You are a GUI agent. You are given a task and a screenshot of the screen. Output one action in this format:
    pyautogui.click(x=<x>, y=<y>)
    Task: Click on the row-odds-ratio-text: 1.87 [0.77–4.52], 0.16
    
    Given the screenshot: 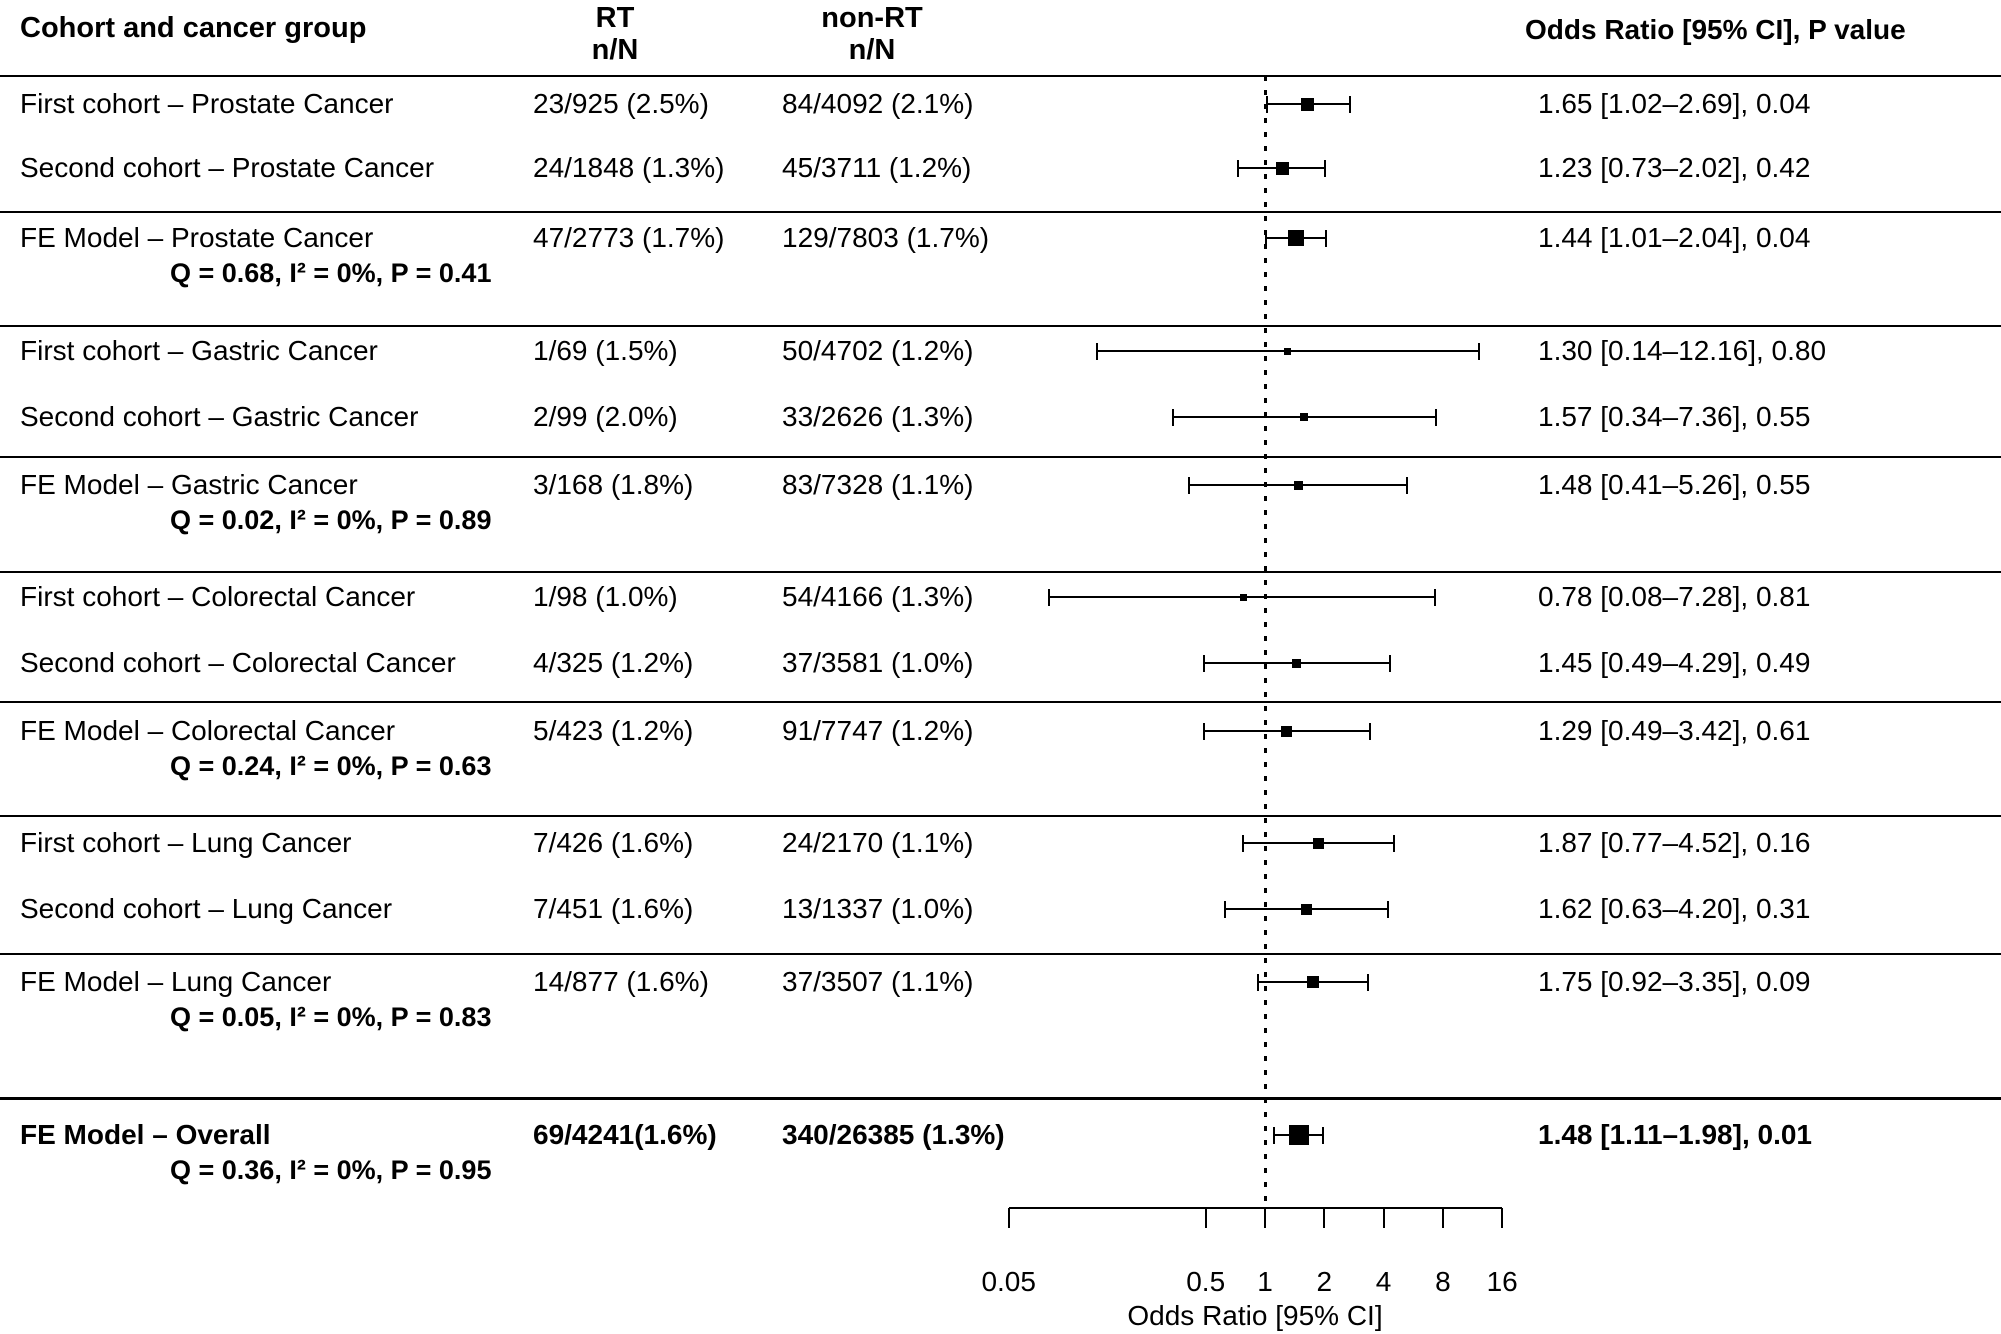 What is the action you would take?
    pyautogui.click(x=1674, y=842)
    